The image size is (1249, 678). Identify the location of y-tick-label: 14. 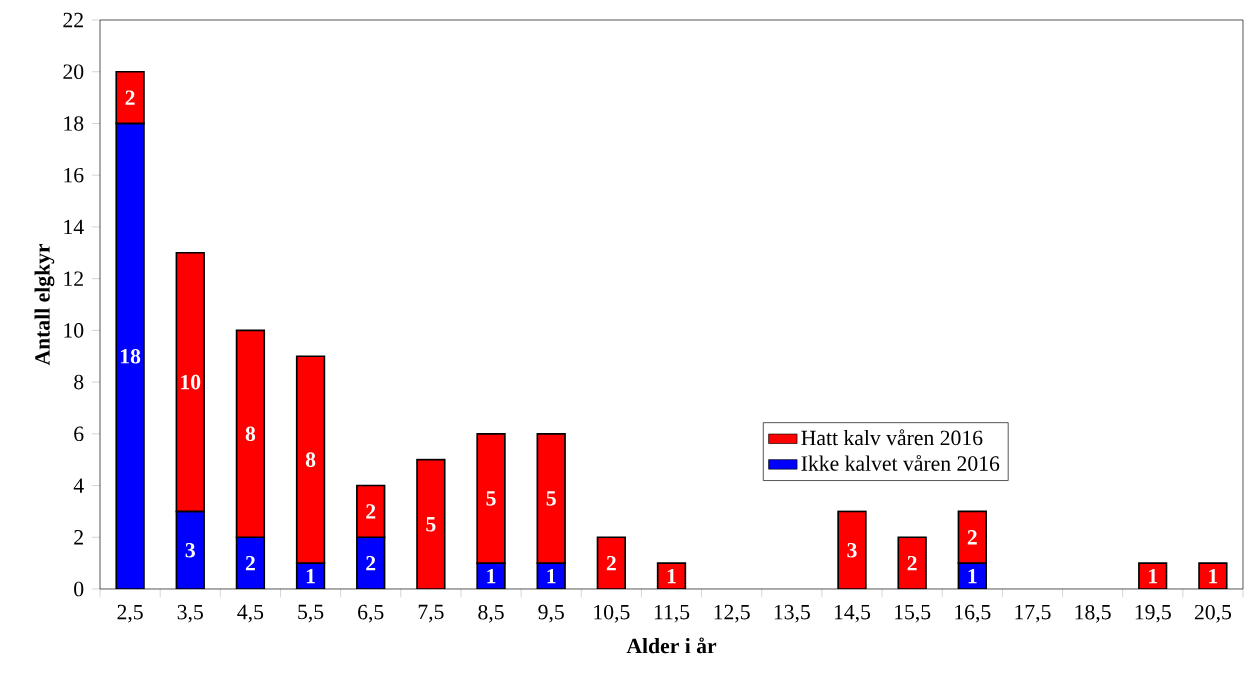
(74, 227).